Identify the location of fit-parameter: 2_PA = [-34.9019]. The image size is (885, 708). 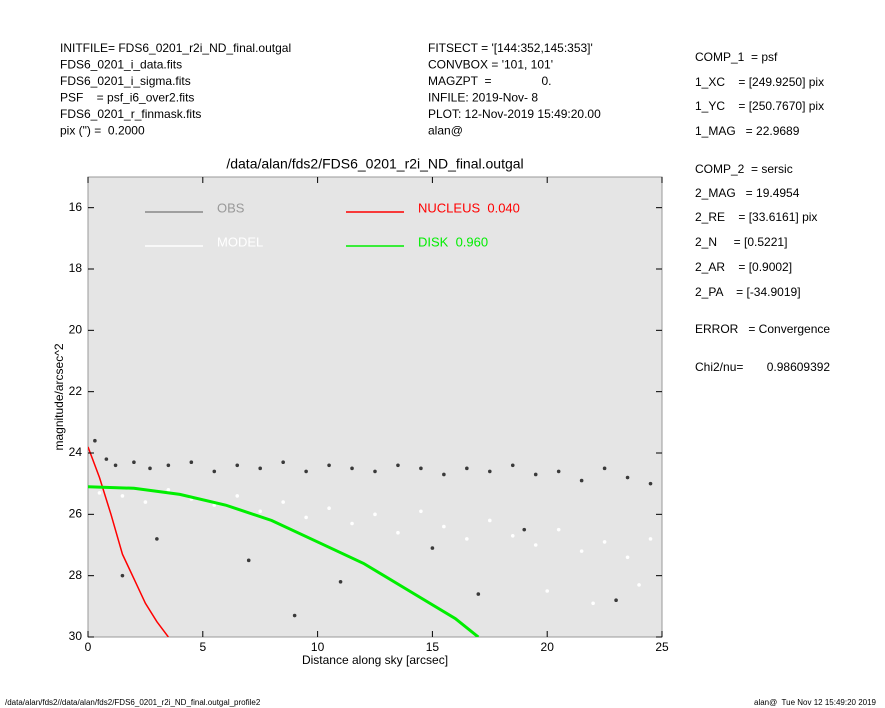
(748, 292).